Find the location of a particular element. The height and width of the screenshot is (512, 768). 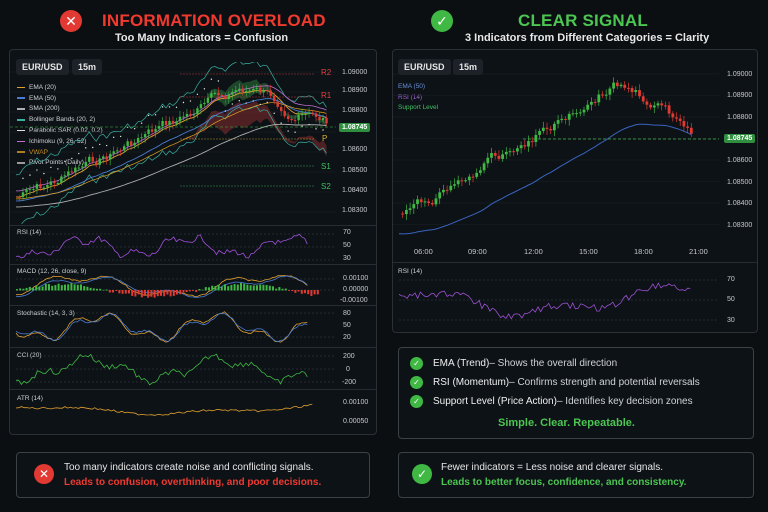

rsi-tick: 30 is located at coordinates (347, 258).